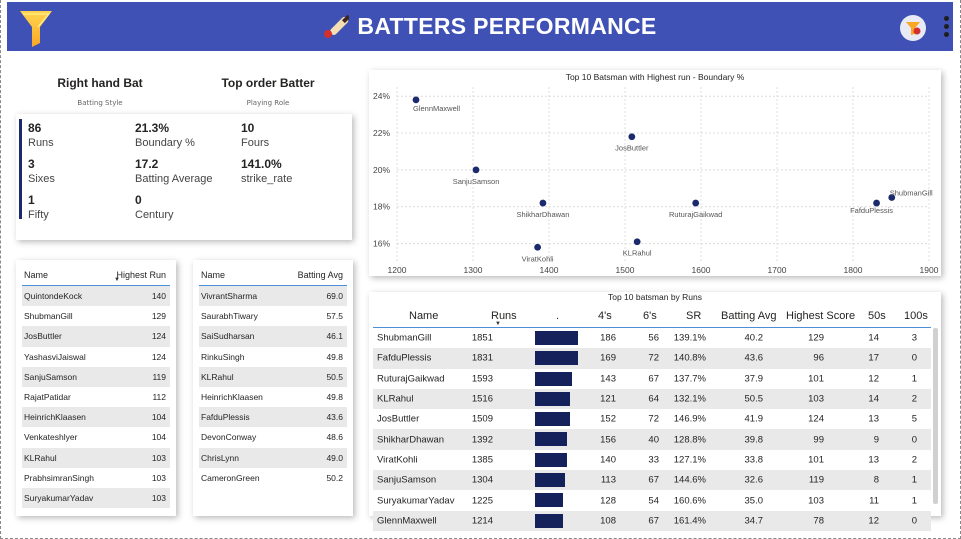 The width and height of the screenshot is (961, 539). What do you see at coordinates (43, 336) in the screenshot?
I see `cell-name: JosButtler` at bounding box center [43, 336].